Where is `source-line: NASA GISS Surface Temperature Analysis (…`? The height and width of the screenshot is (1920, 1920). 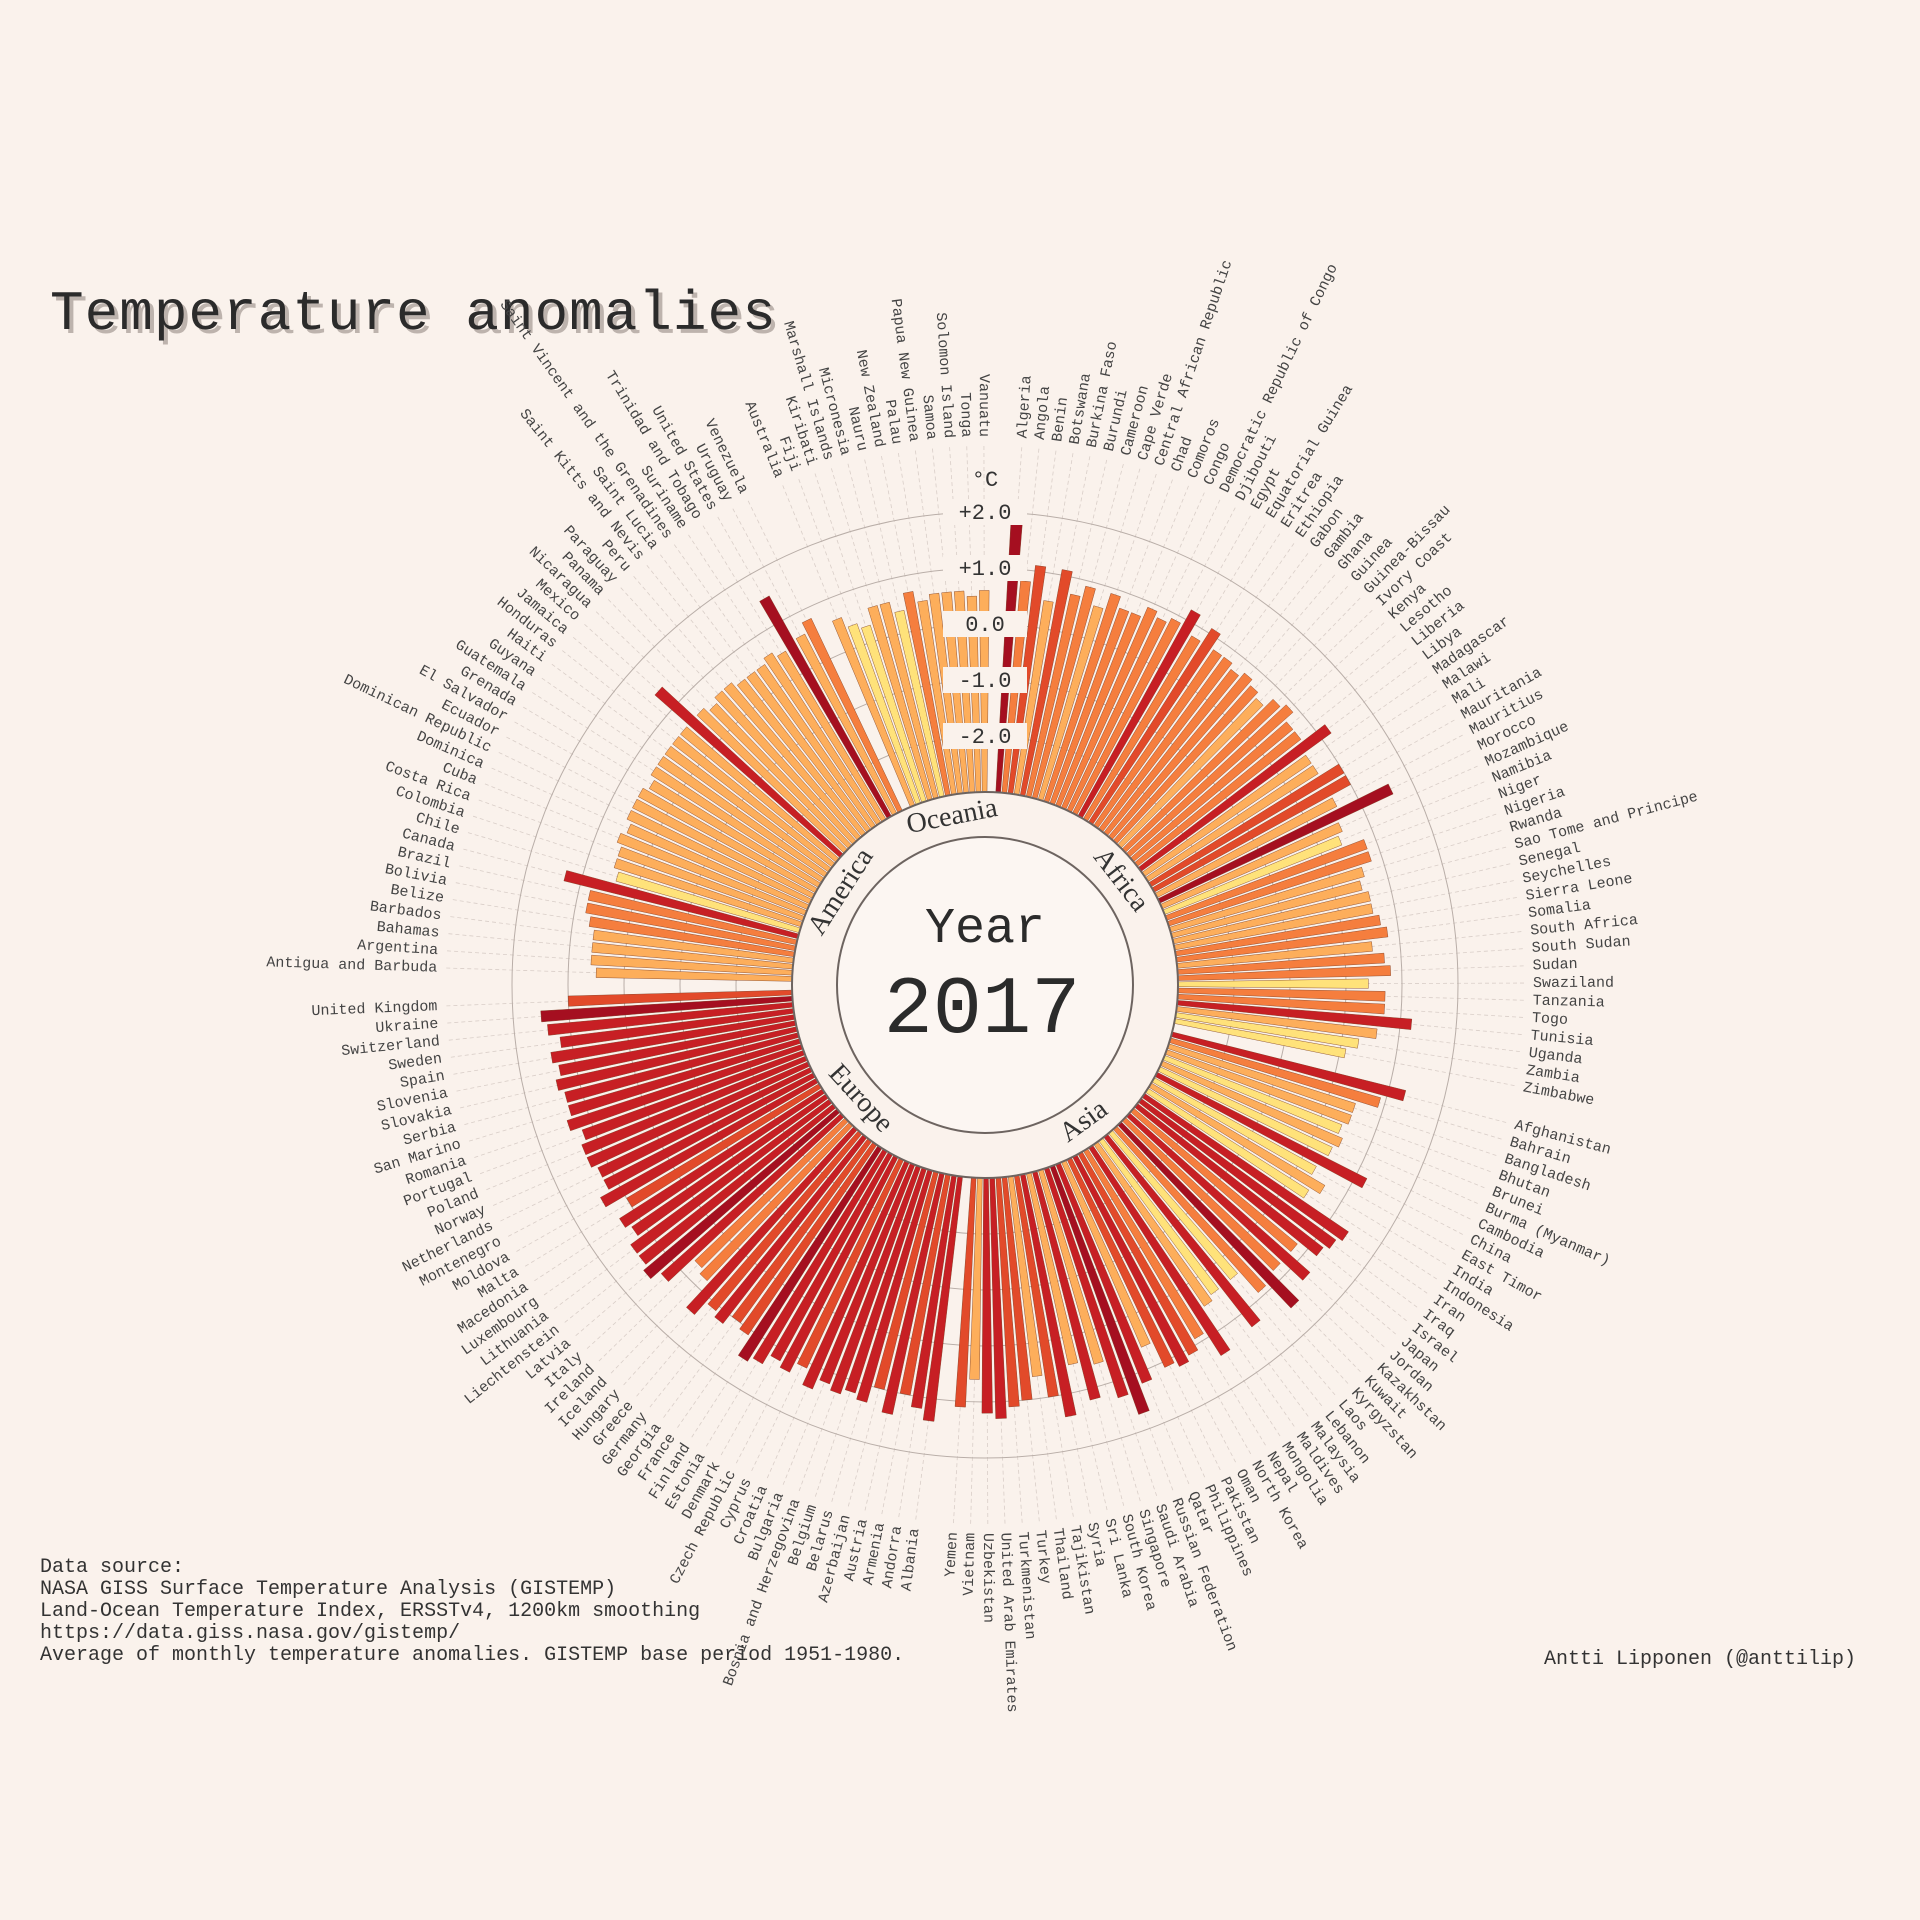 source-line: NASA GISS Surface Temperature Analysis (… is located at coordinates (328, 1589).